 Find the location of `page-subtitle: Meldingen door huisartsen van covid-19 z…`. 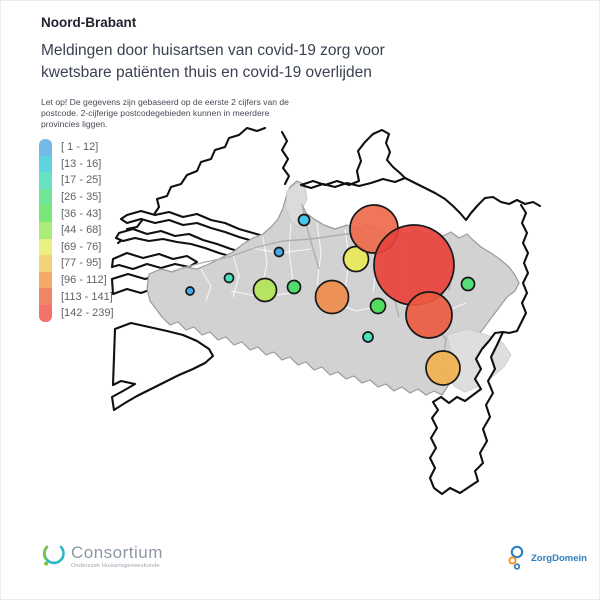

page-subtitle: Meldingen door huisartsen van covid-19 z… is located at coordinates (213, 62).